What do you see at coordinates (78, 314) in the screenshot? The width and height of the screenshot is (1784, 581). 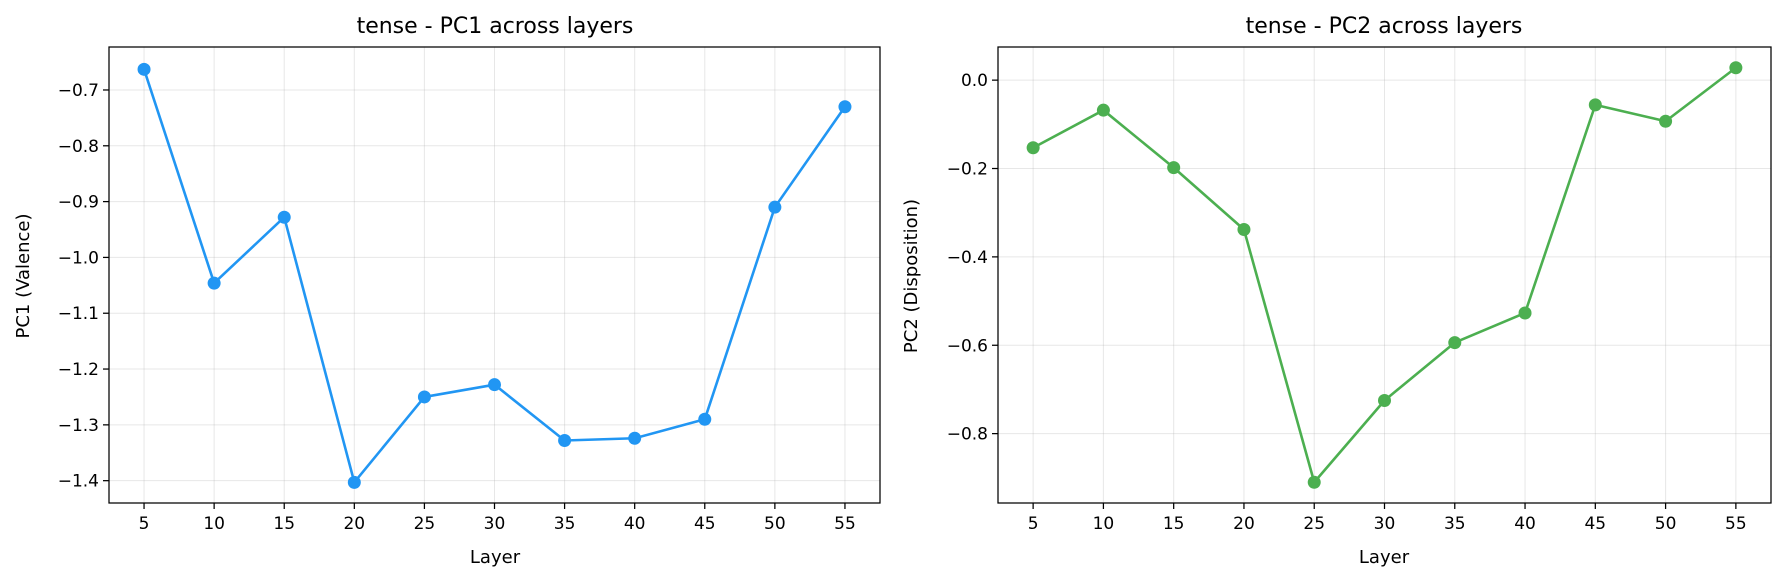 I see `y-tick-label: −1.1` at bounding box center [78, 314].